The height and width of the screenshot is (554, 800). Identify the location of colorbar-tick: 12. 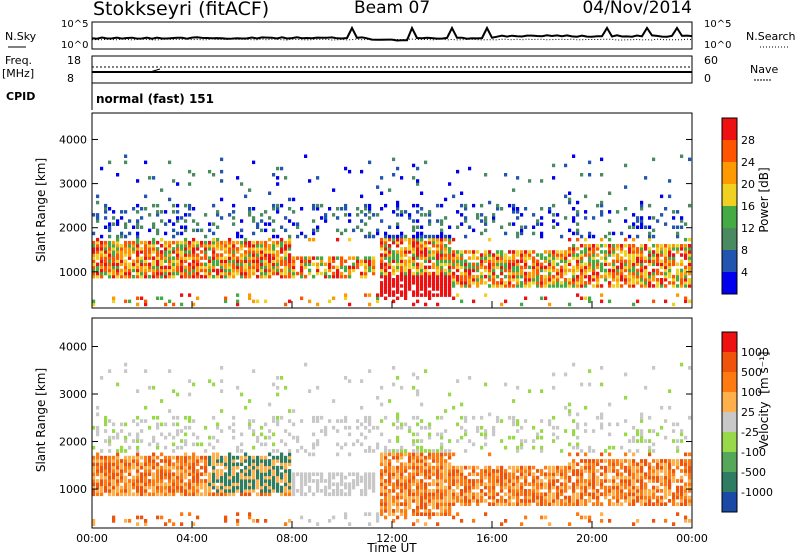
(748, 228).